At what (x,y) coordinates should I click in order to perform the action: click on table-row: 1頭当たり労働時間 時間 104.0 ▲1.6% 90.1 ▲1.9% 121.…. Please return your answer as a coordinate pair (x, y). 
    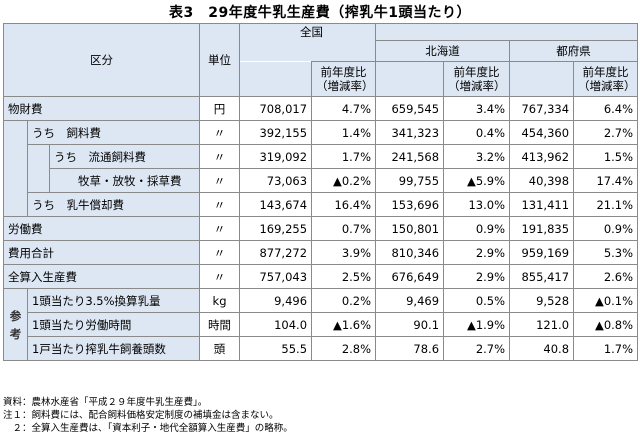
    Looking at the image, I should click on (321, 324).